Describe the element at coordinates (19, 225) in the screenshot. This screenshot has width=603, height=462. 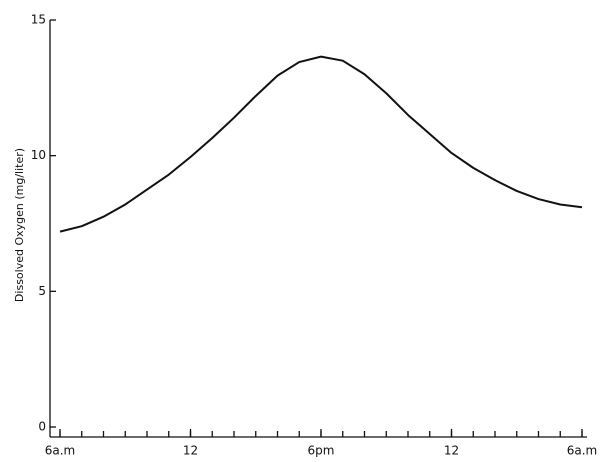
I see `y-axis-label: Dissolved Oxygen (mg/liter)` at that location.